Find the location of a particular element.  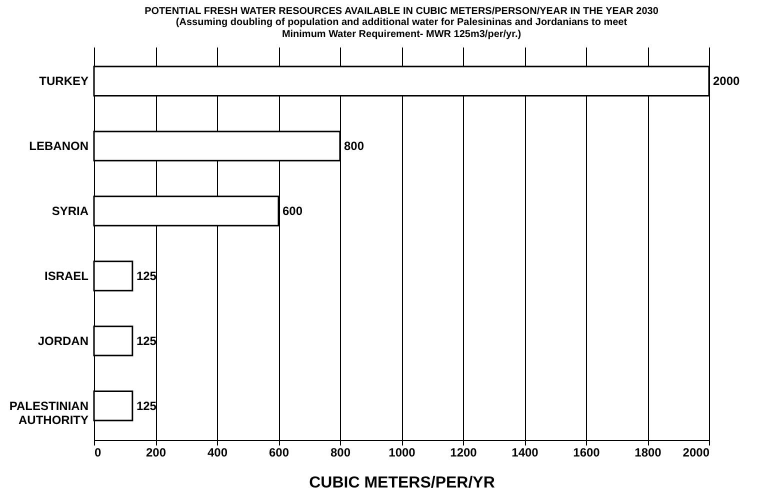

y-tick-label: SYRIA is located at coordinates (70, 211).